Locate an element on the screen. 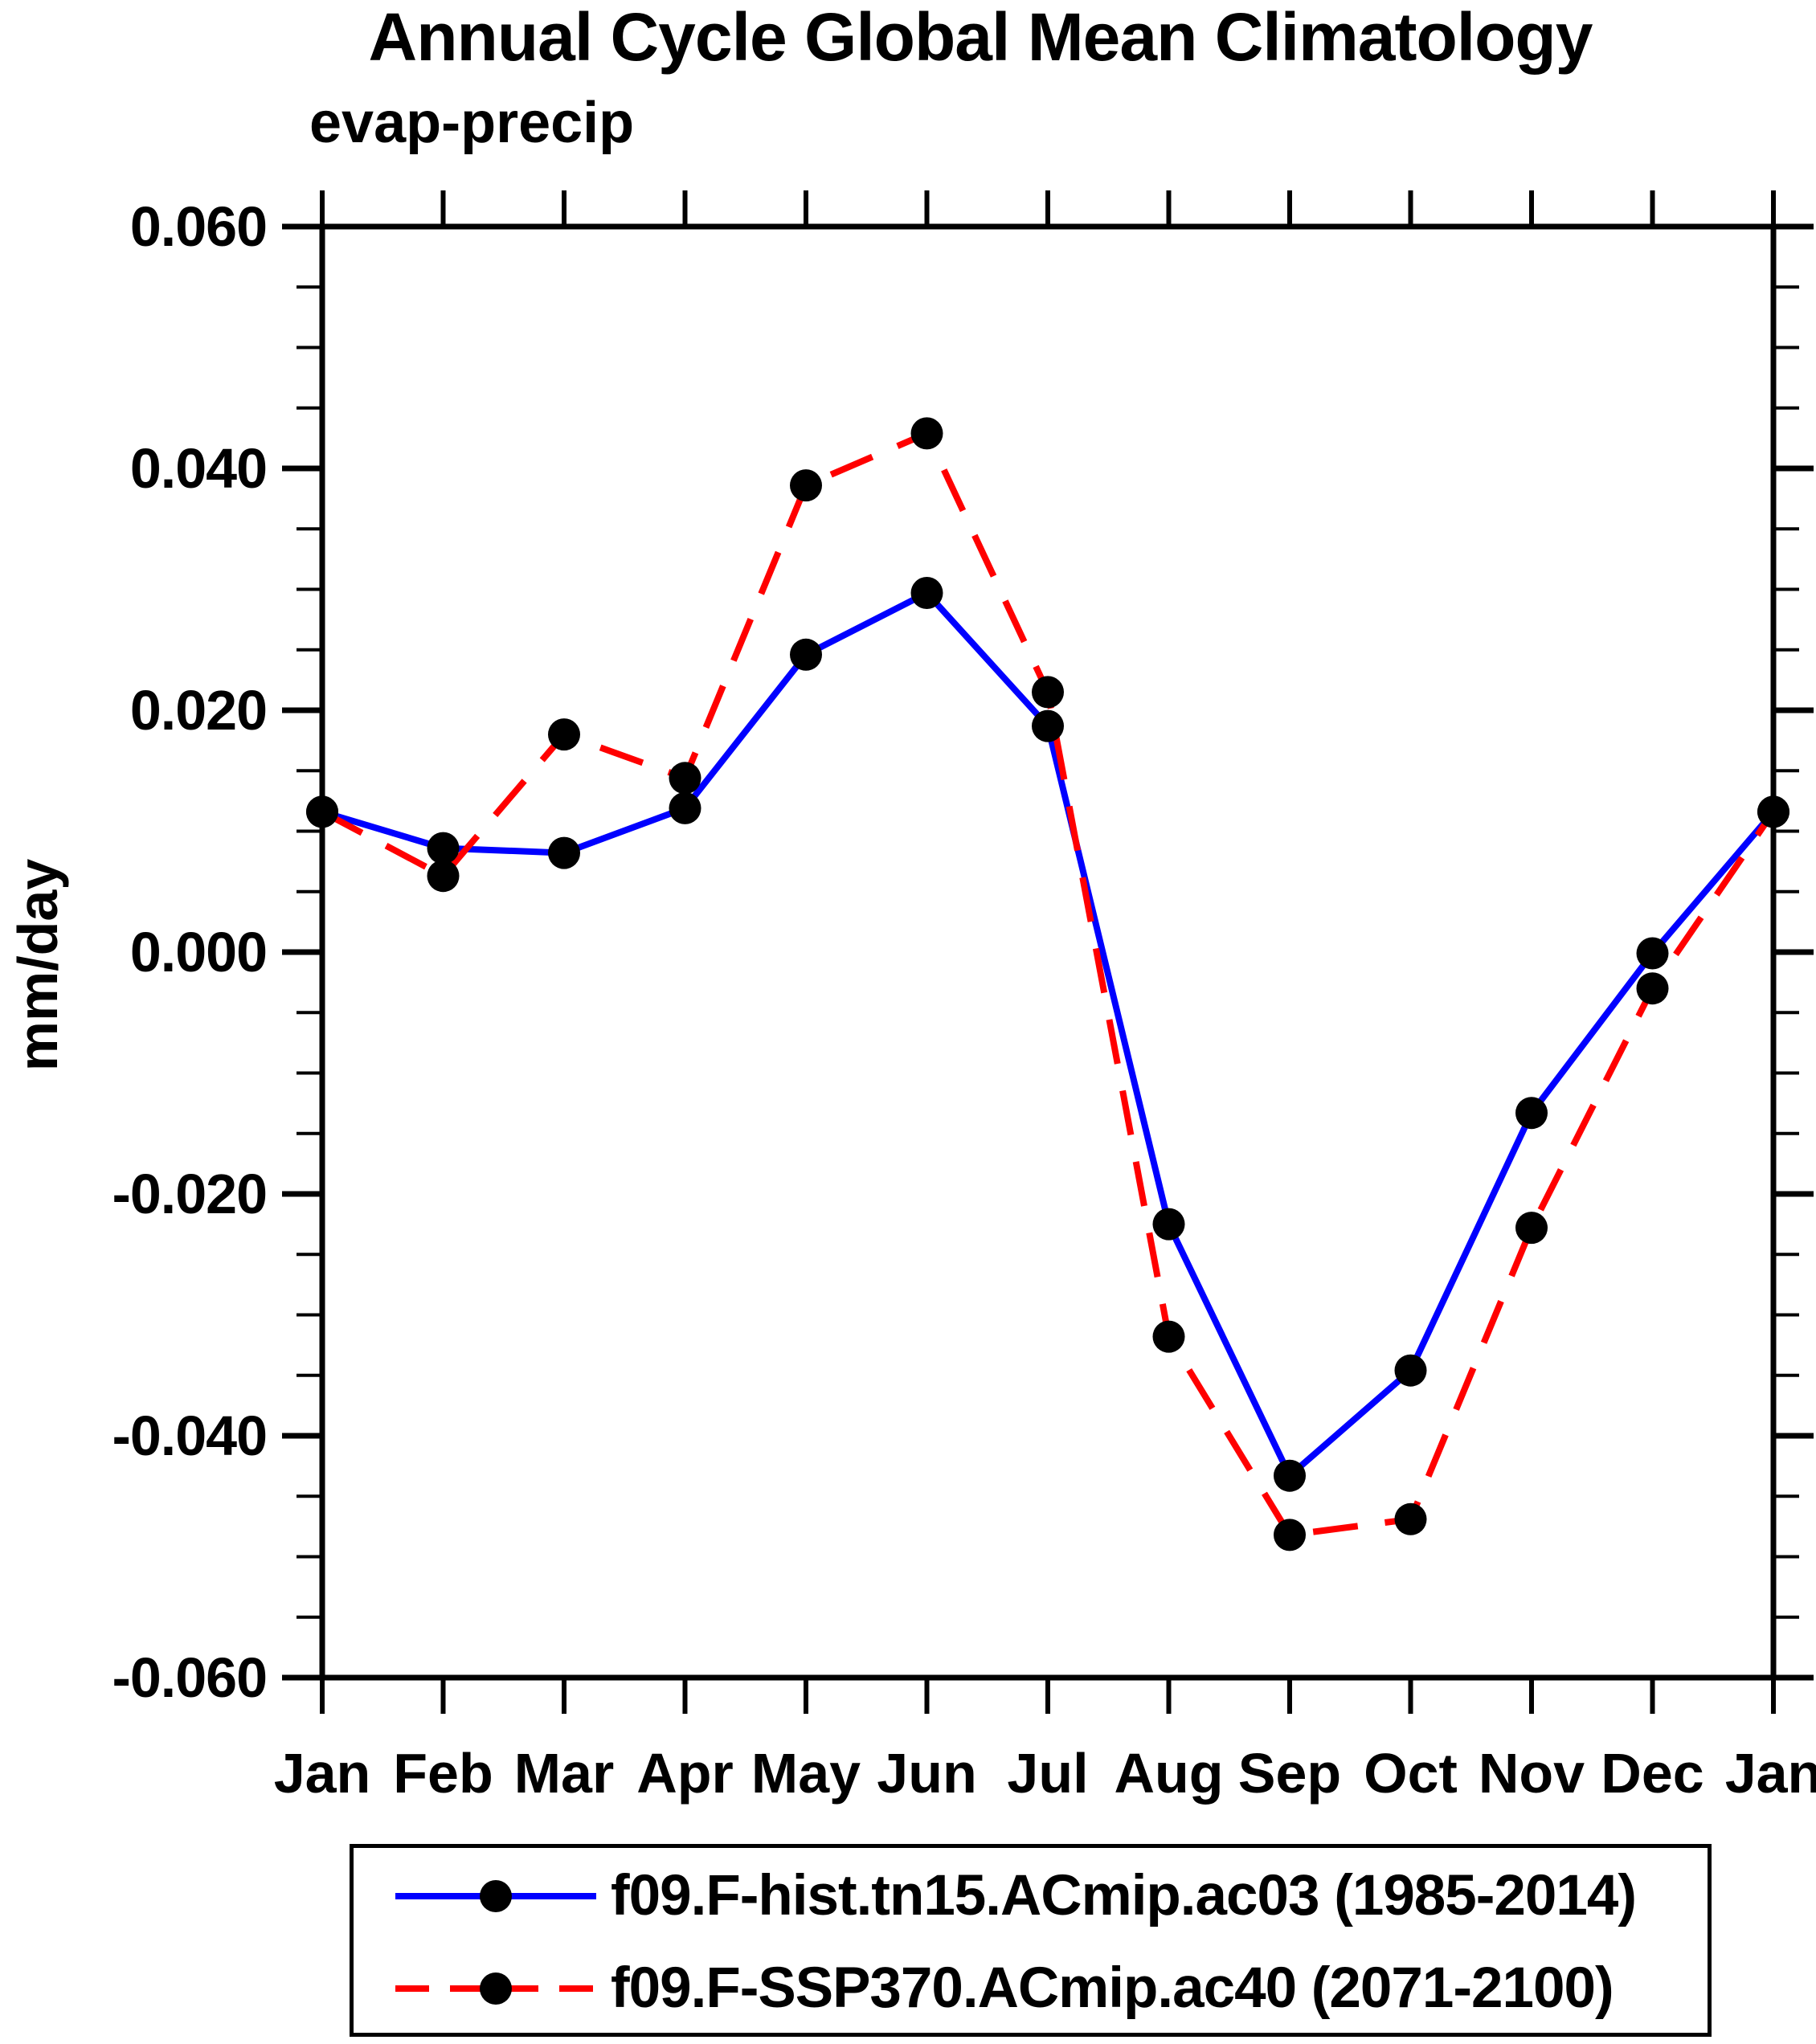 The height and width of the screenshot is (2044, 1816). y-axis-tick-label: 0.060 is located at coordinates (198, 226).